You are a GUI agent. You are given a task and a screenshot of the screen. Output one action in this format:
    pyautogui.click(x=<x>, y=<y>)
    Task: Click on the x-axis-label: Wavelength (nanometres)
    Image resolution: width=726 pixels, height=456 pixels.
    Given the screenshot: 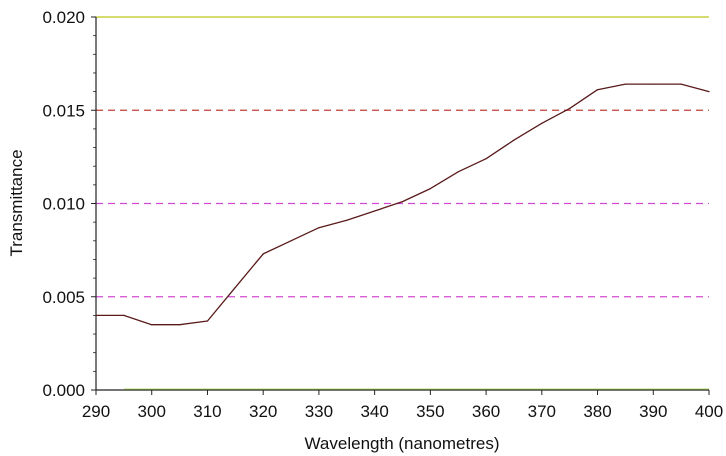 What is the action you would take?
    pyautogui.click(x=402, y=443)
    